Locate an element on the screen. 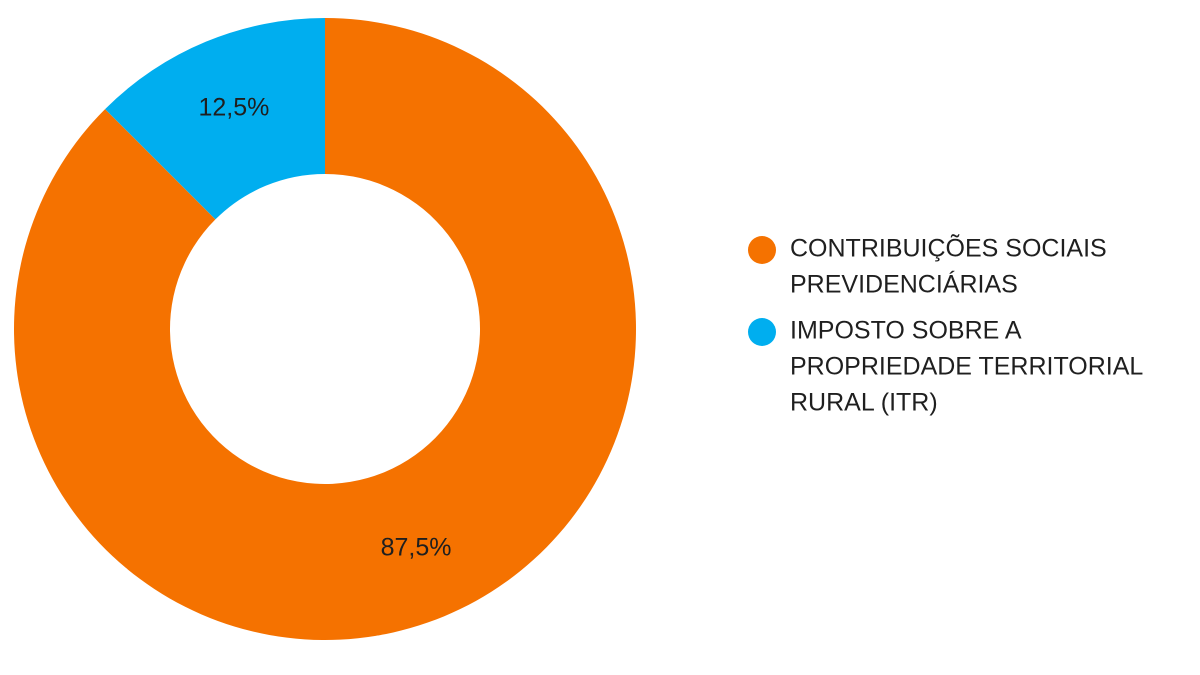 The height and width of the screenshot is (675, 1200). legend-item-contribuicoes-sociais-previdenciarias: CONTRIBUIÇÕES SOCIAIS PREVIDENCIÁRIAS is located at coordinates (927, 266).